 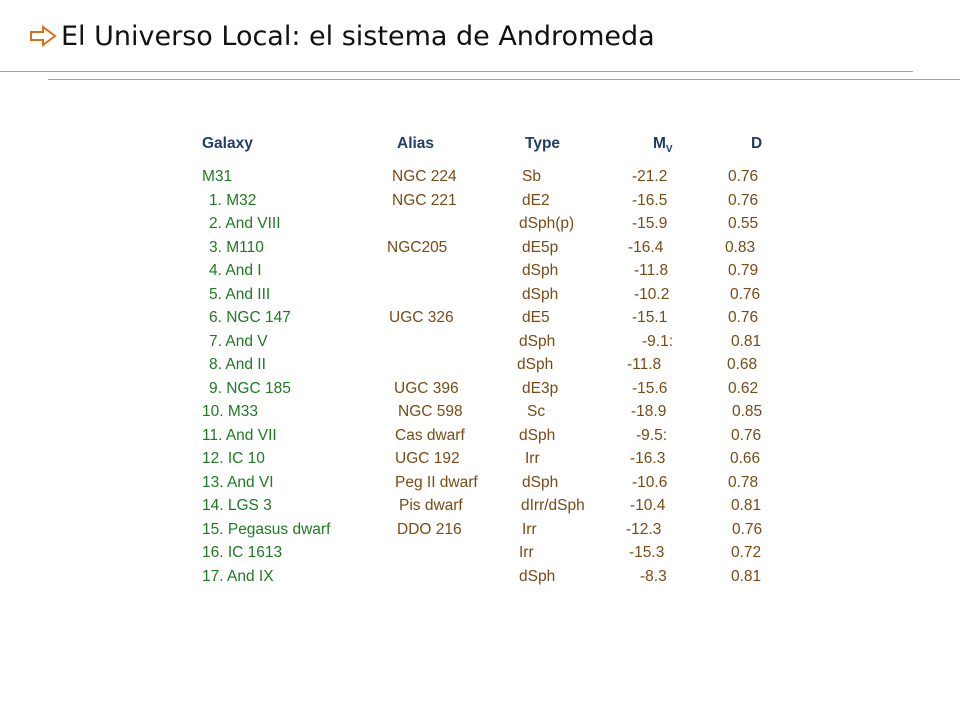 What do you see at coordinates (266, 529) in the screenshot?
I see `galaxy-name-cell: 15. Pegasus dwarf` at bounding box center [266, 529].